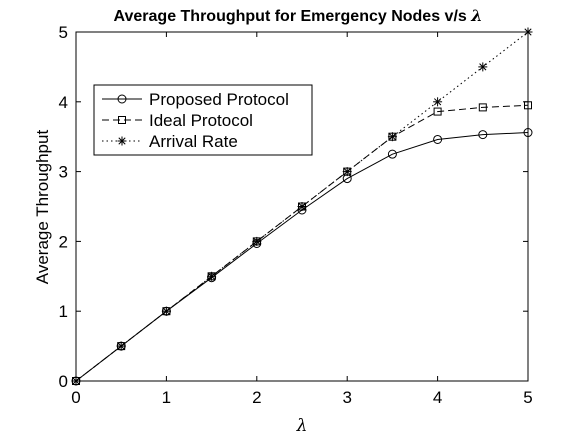 Image resolution: width=584 pixels, height=438 pixels. Describe the element at coordinates (122, 141) in the screenshot. I see `legend-marker-arrival-rate` at that location.